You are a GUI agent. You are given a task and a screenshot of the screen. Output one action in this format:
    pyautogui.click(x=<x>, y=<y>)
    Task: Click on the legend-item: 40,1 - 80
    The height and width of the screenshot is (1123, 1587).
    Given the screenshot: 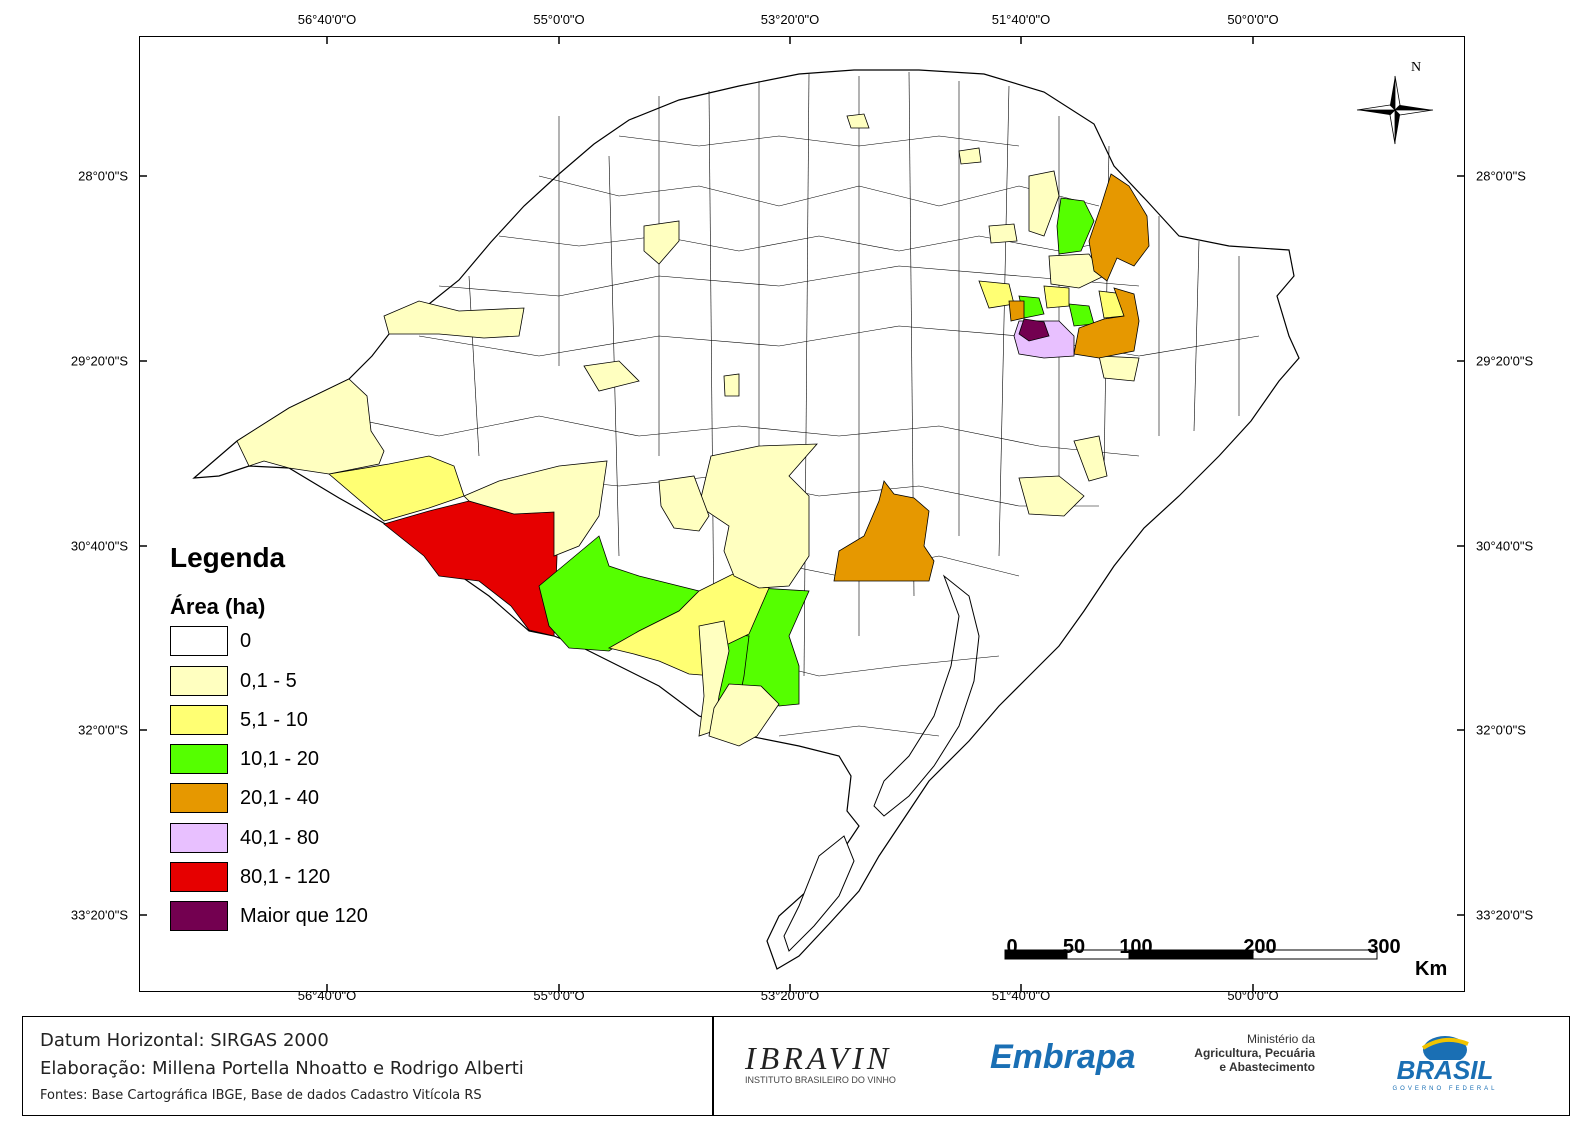 What is the action you would take?
    pyautogui.click(x=244, y=838)
    